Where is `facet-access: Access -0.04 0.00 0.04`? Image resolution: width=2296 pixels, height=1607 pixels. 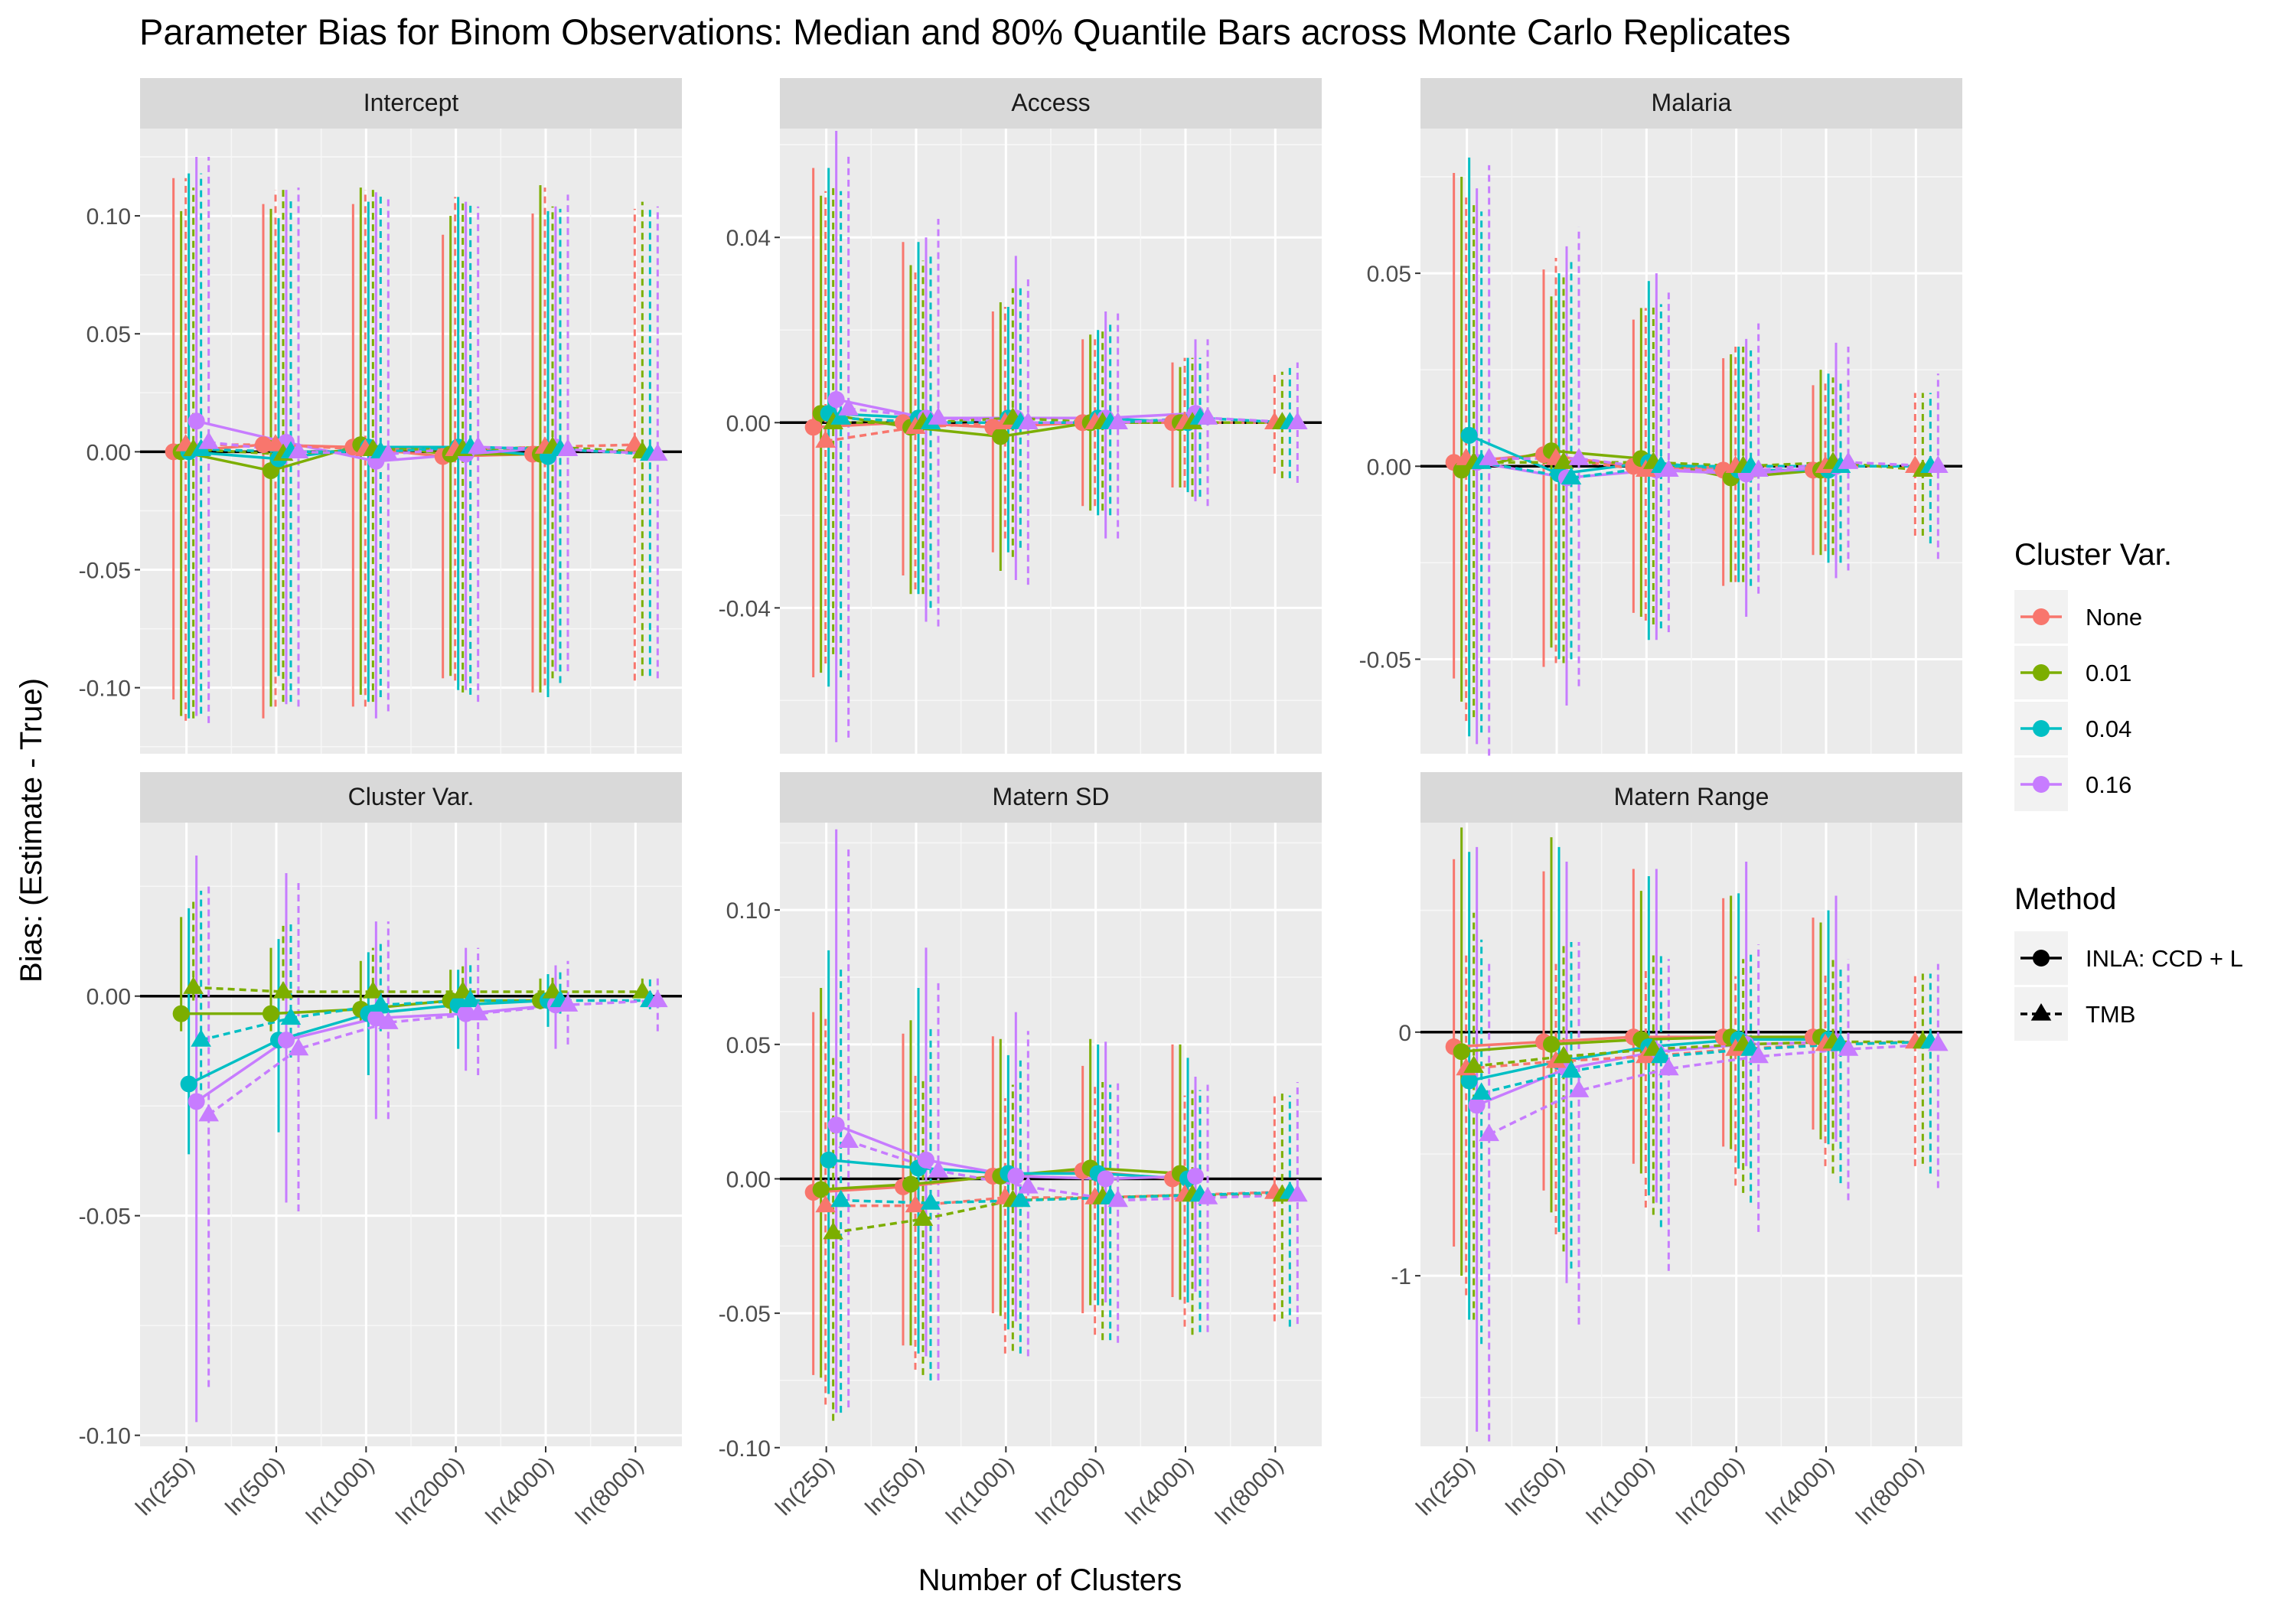
facet-access: Access -0.04 0.00 0.04 is located at coordinates (1020, 416).